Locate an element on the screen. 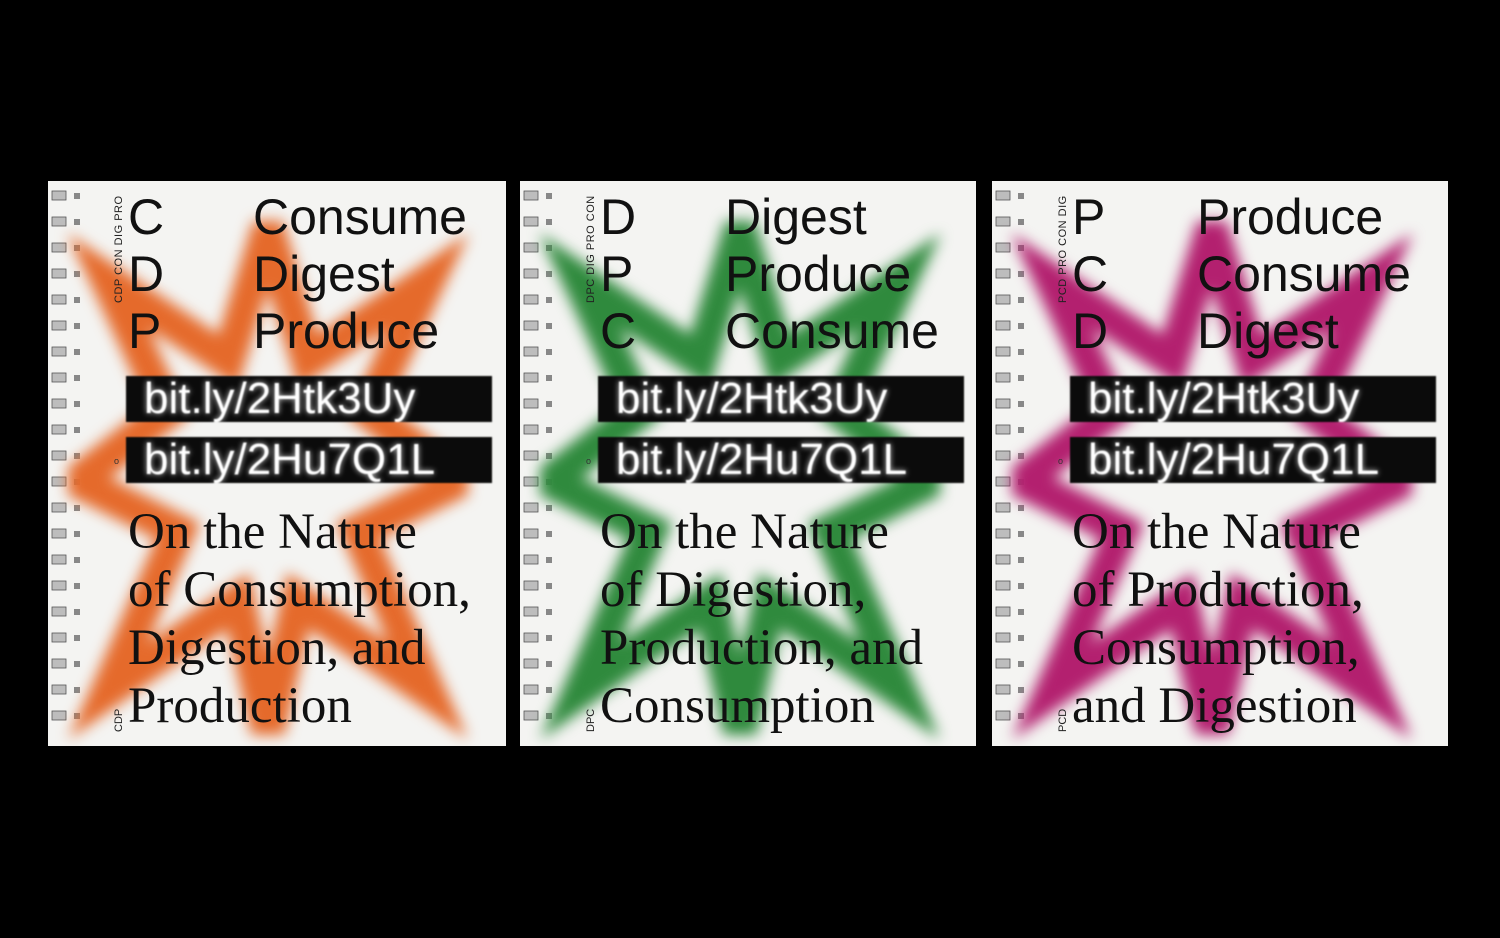 Image resolution: width=1500 pixels, height=938 pixels. title-line: Production is located at coordinates (240, 706).